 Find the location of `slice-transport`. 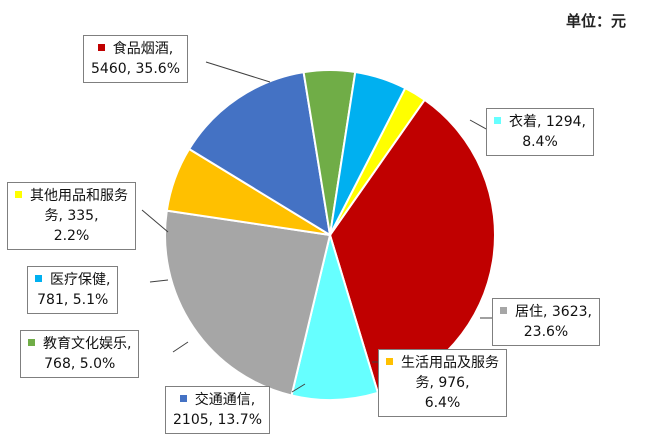

slice-transport is located at coordinates (259, 153).